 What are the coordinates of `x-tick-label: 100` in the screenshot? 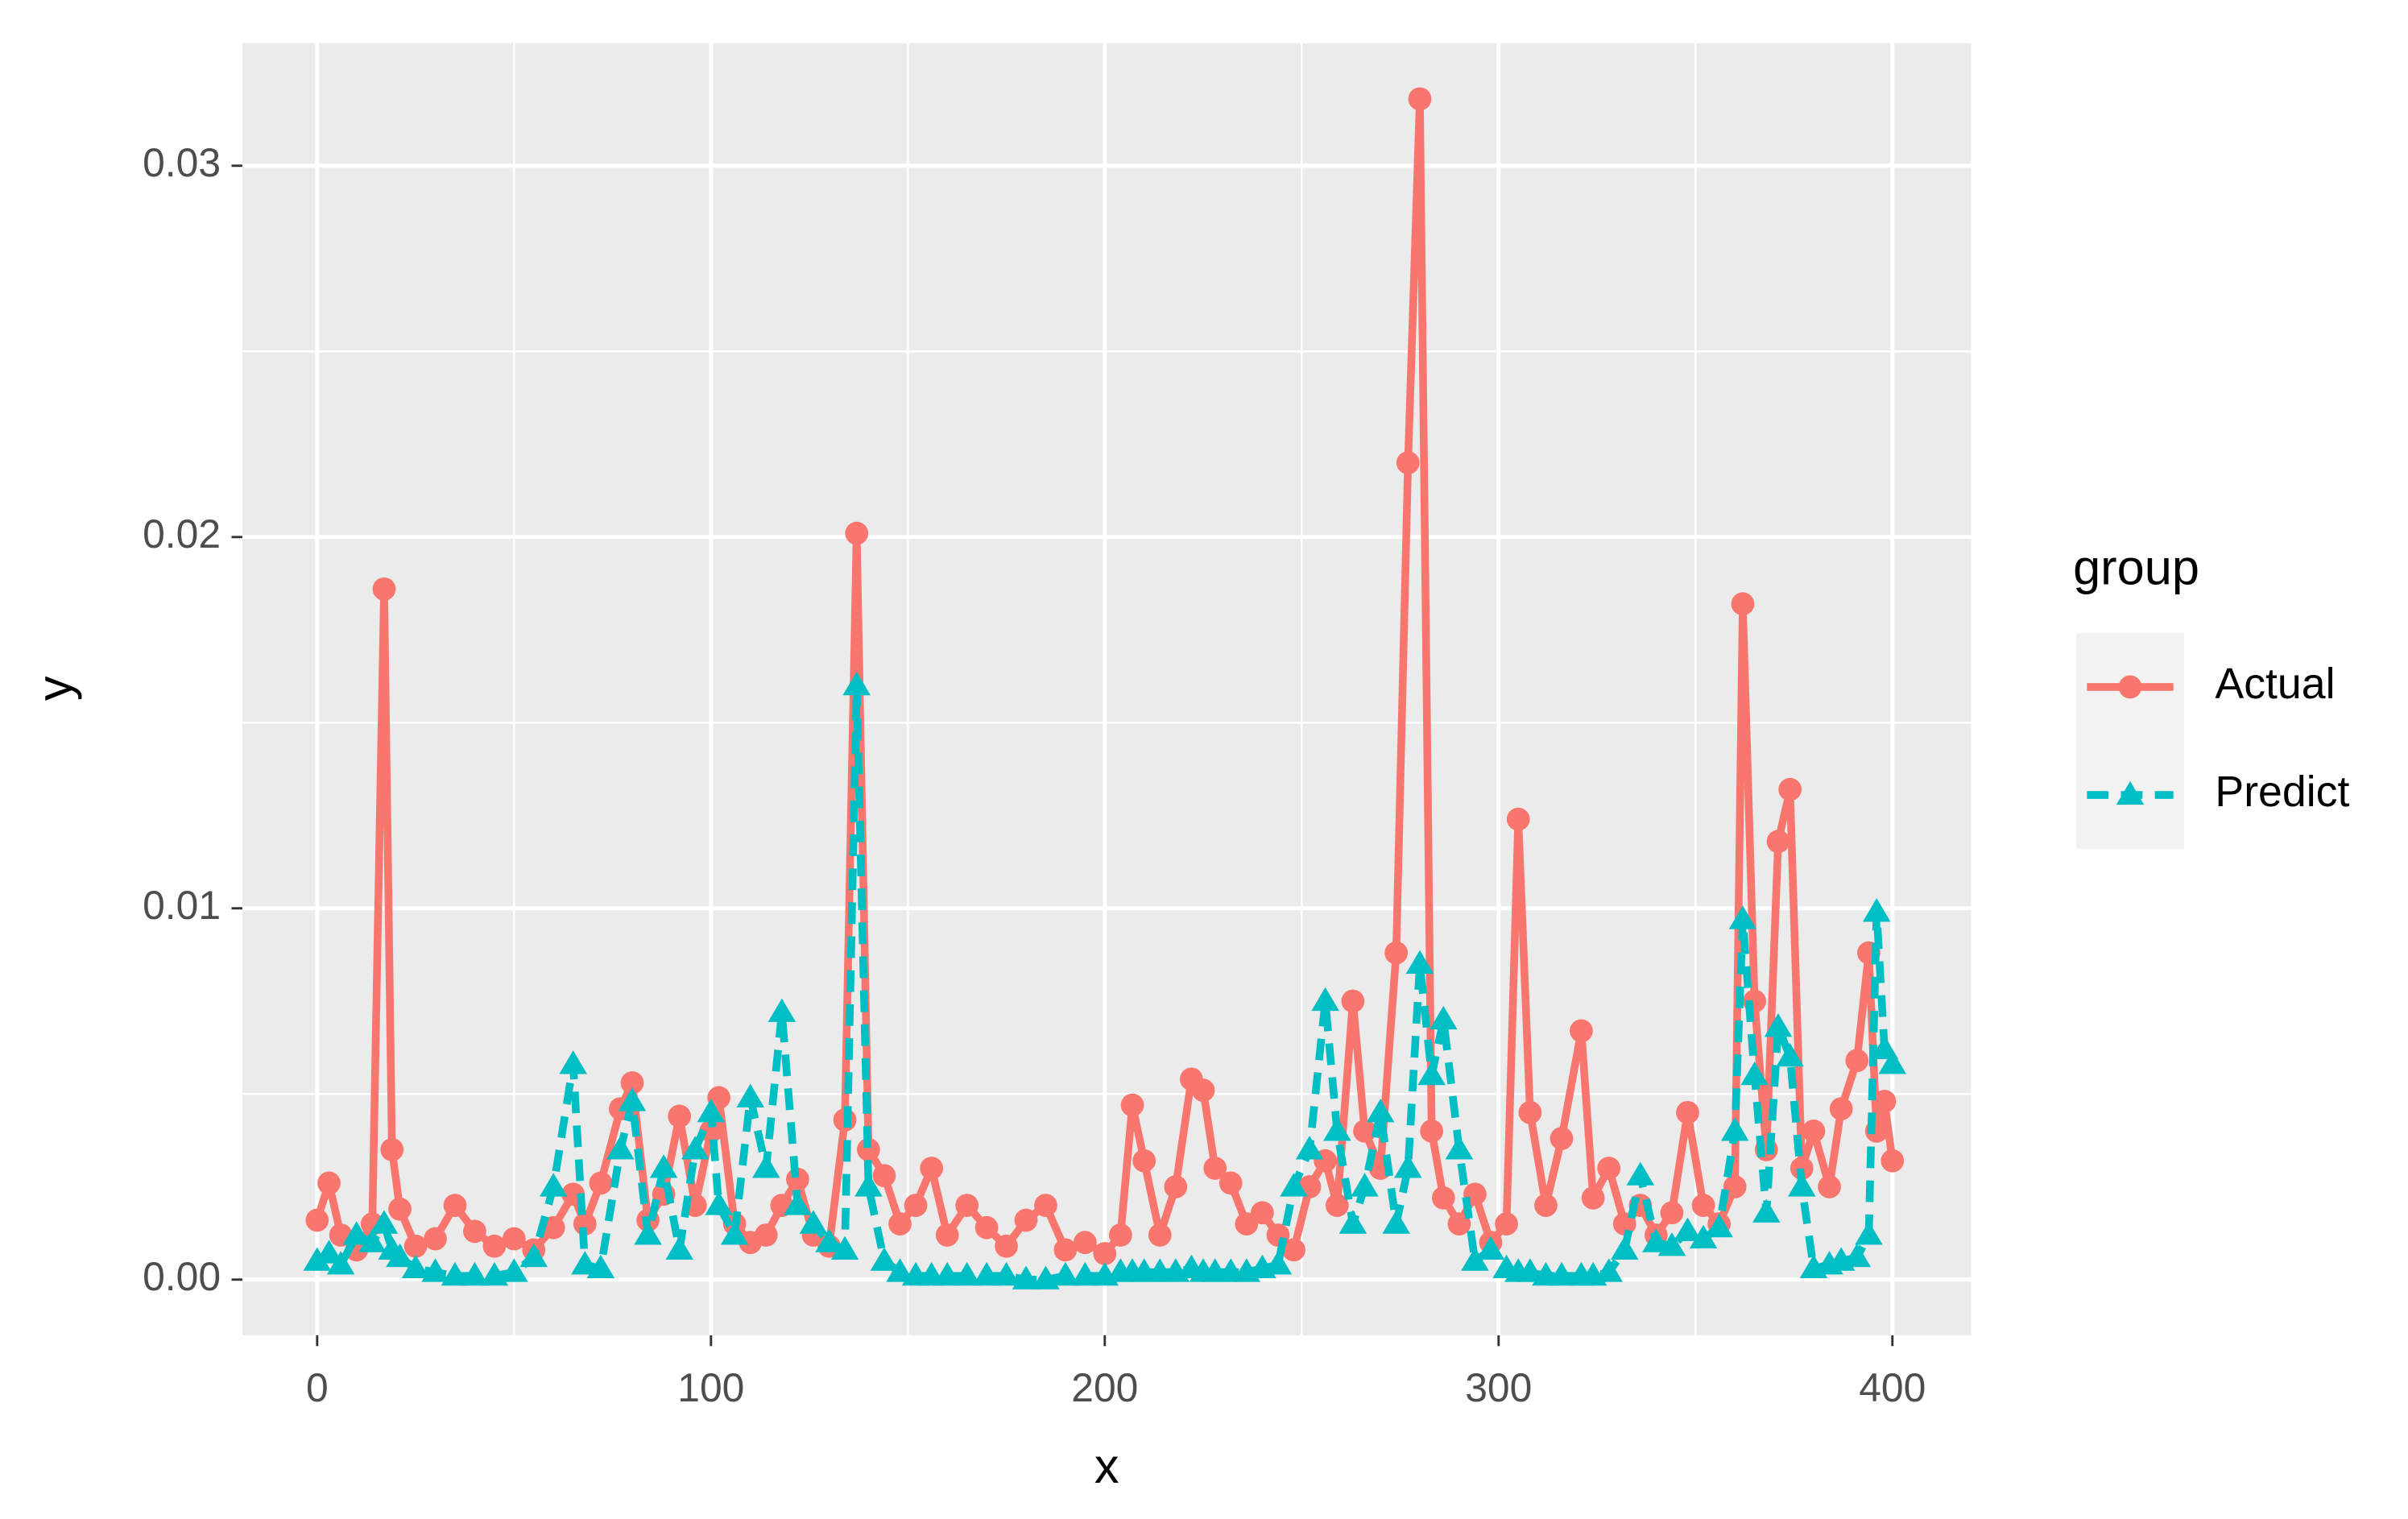 It's located at (710, 1387).